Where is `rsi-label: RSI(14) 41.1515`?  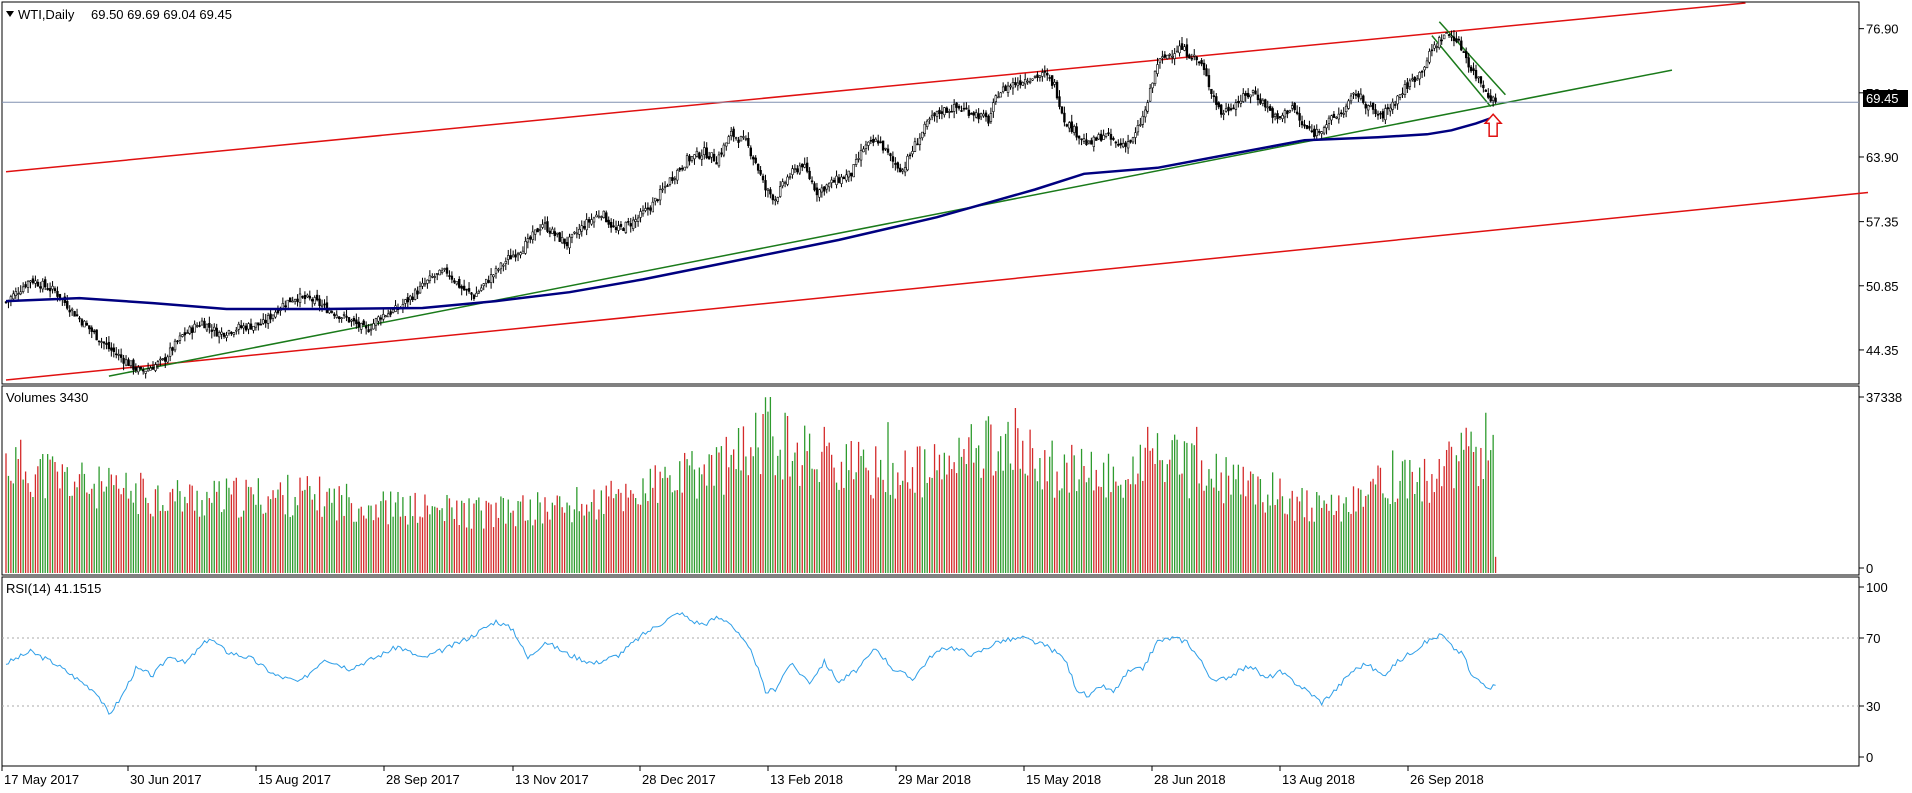 rsi-label: RSI(14) 41.1515 is located at coordinates (53, 588).